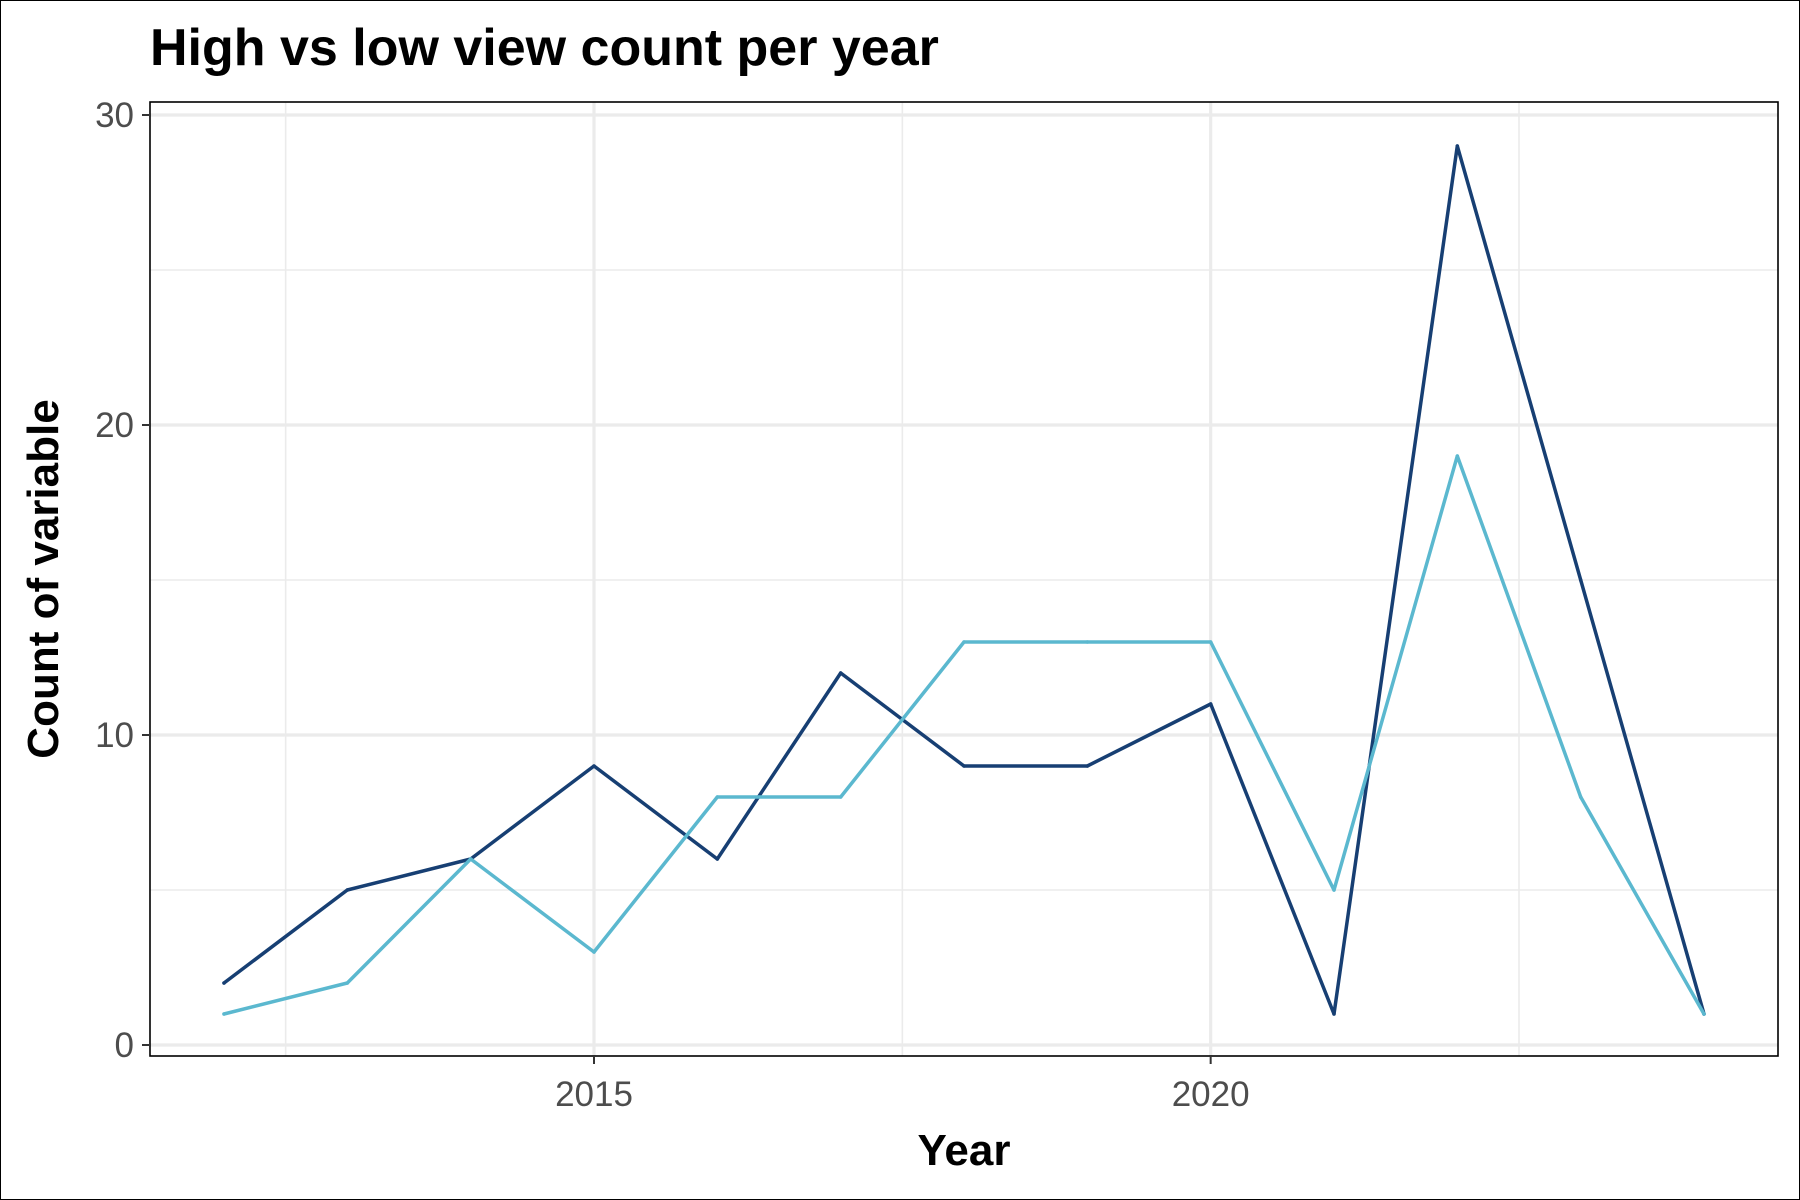 The image size is (1800, 1200). I want to click on x-tick-label: 2020, so click(1211, 1094).